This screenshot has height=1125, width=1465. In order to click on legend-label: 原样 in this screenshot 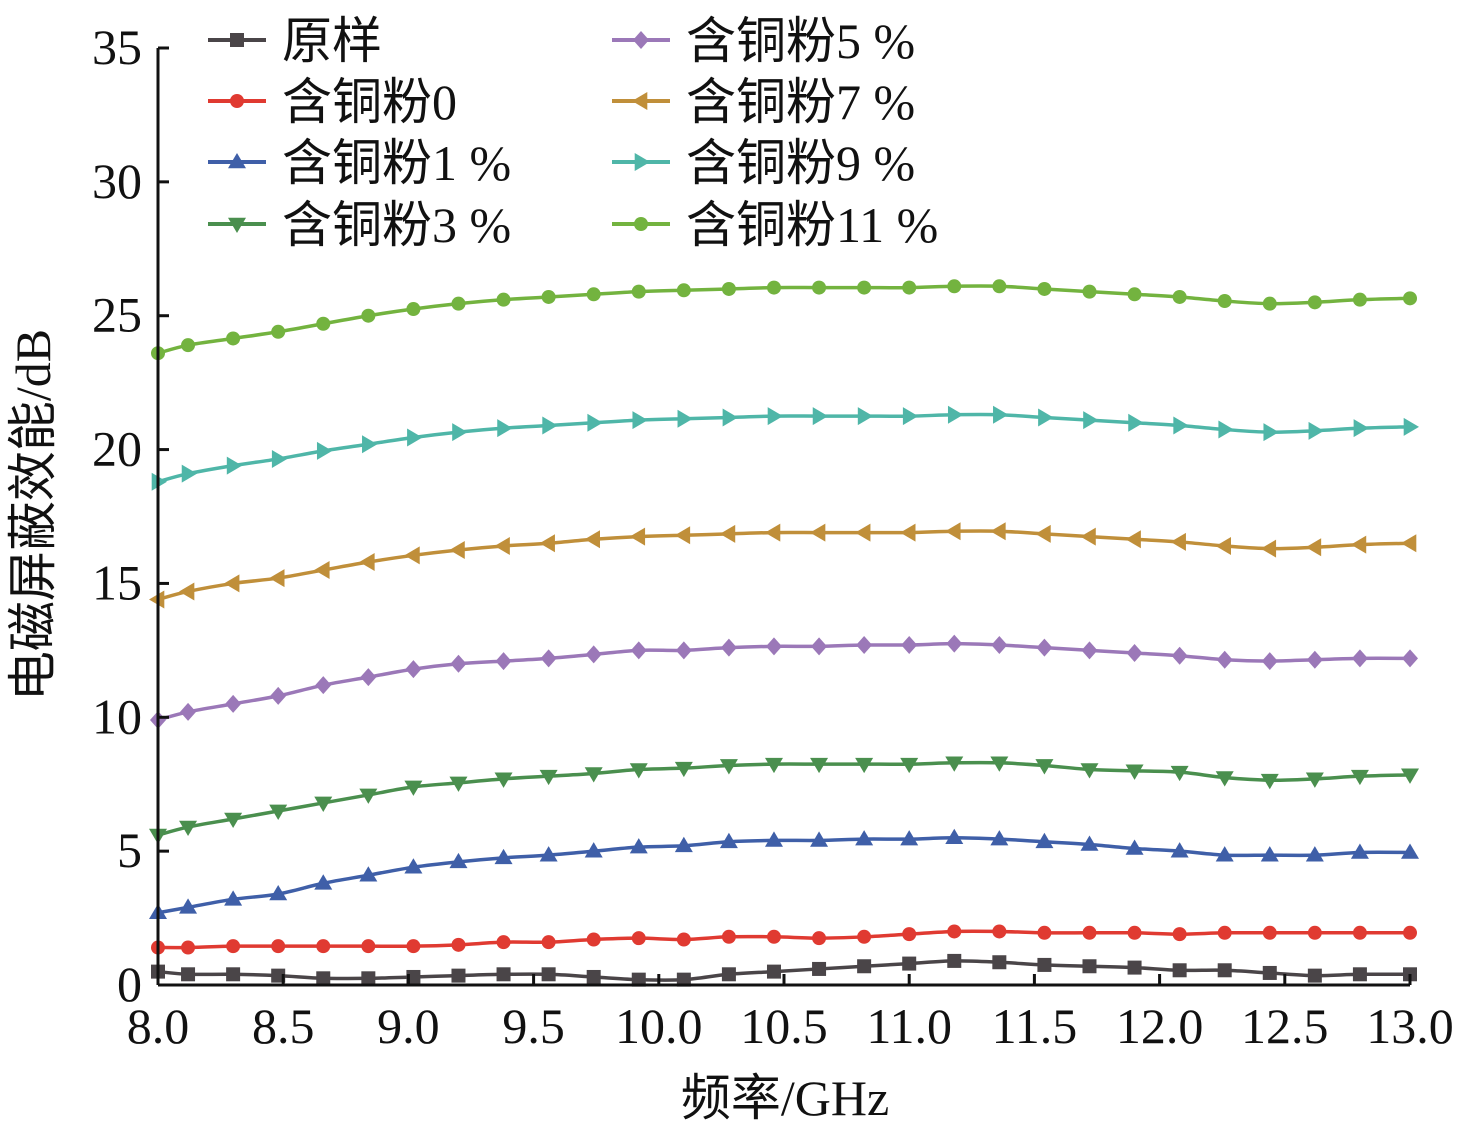, I will do `click(332, 41)`.